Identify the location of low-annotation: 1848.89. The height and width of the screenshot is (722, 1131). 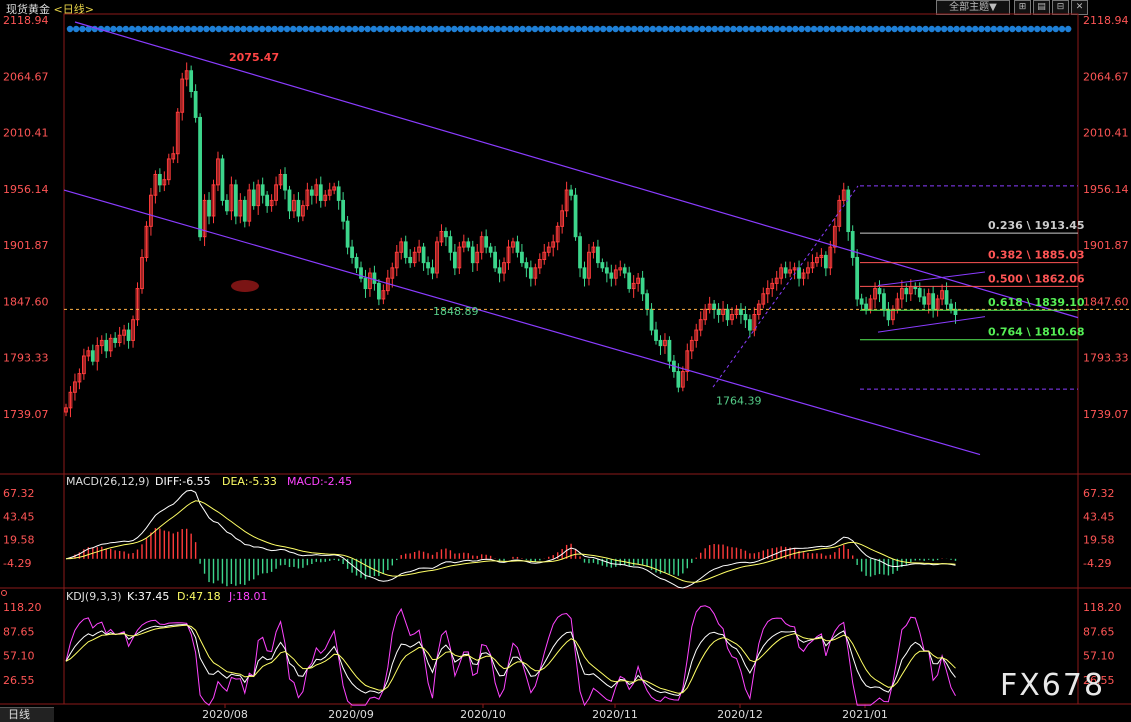
(456, 311).